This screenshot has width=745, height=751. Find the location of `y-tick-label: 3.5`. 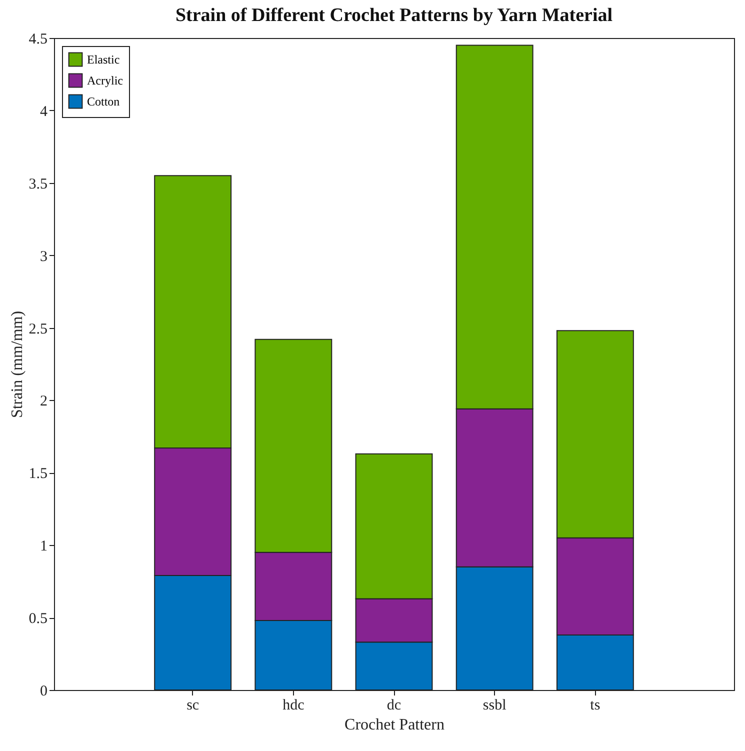

y-tick-label: 3.5 is located at coordinates (38, 184).